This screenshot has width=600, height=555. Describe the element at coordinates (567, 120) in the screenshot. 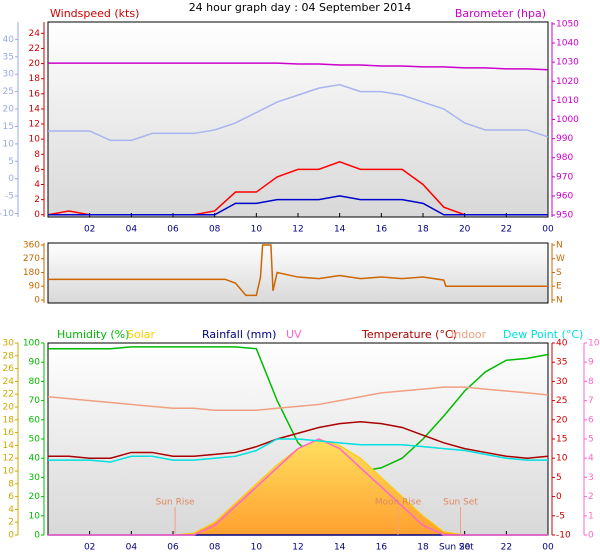

I see `y-tick-label: 1000` at that location.